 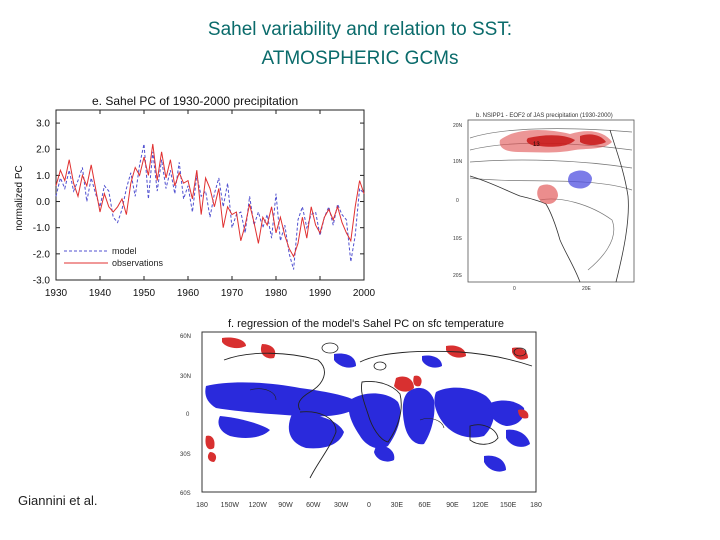 I want to click on x-tick-label: 1970, so click(x=232, y=293).